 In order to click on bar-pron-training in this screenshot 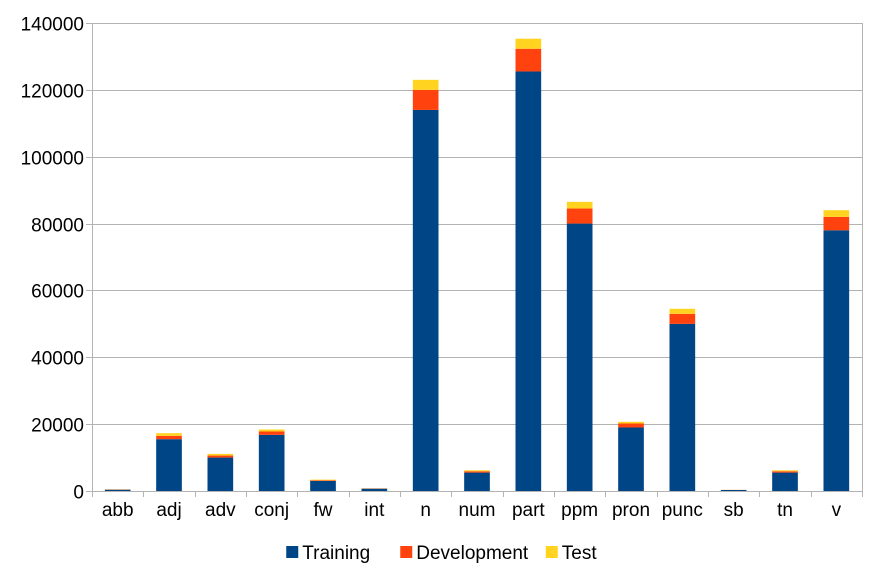, I will do `click(631, 459)`.